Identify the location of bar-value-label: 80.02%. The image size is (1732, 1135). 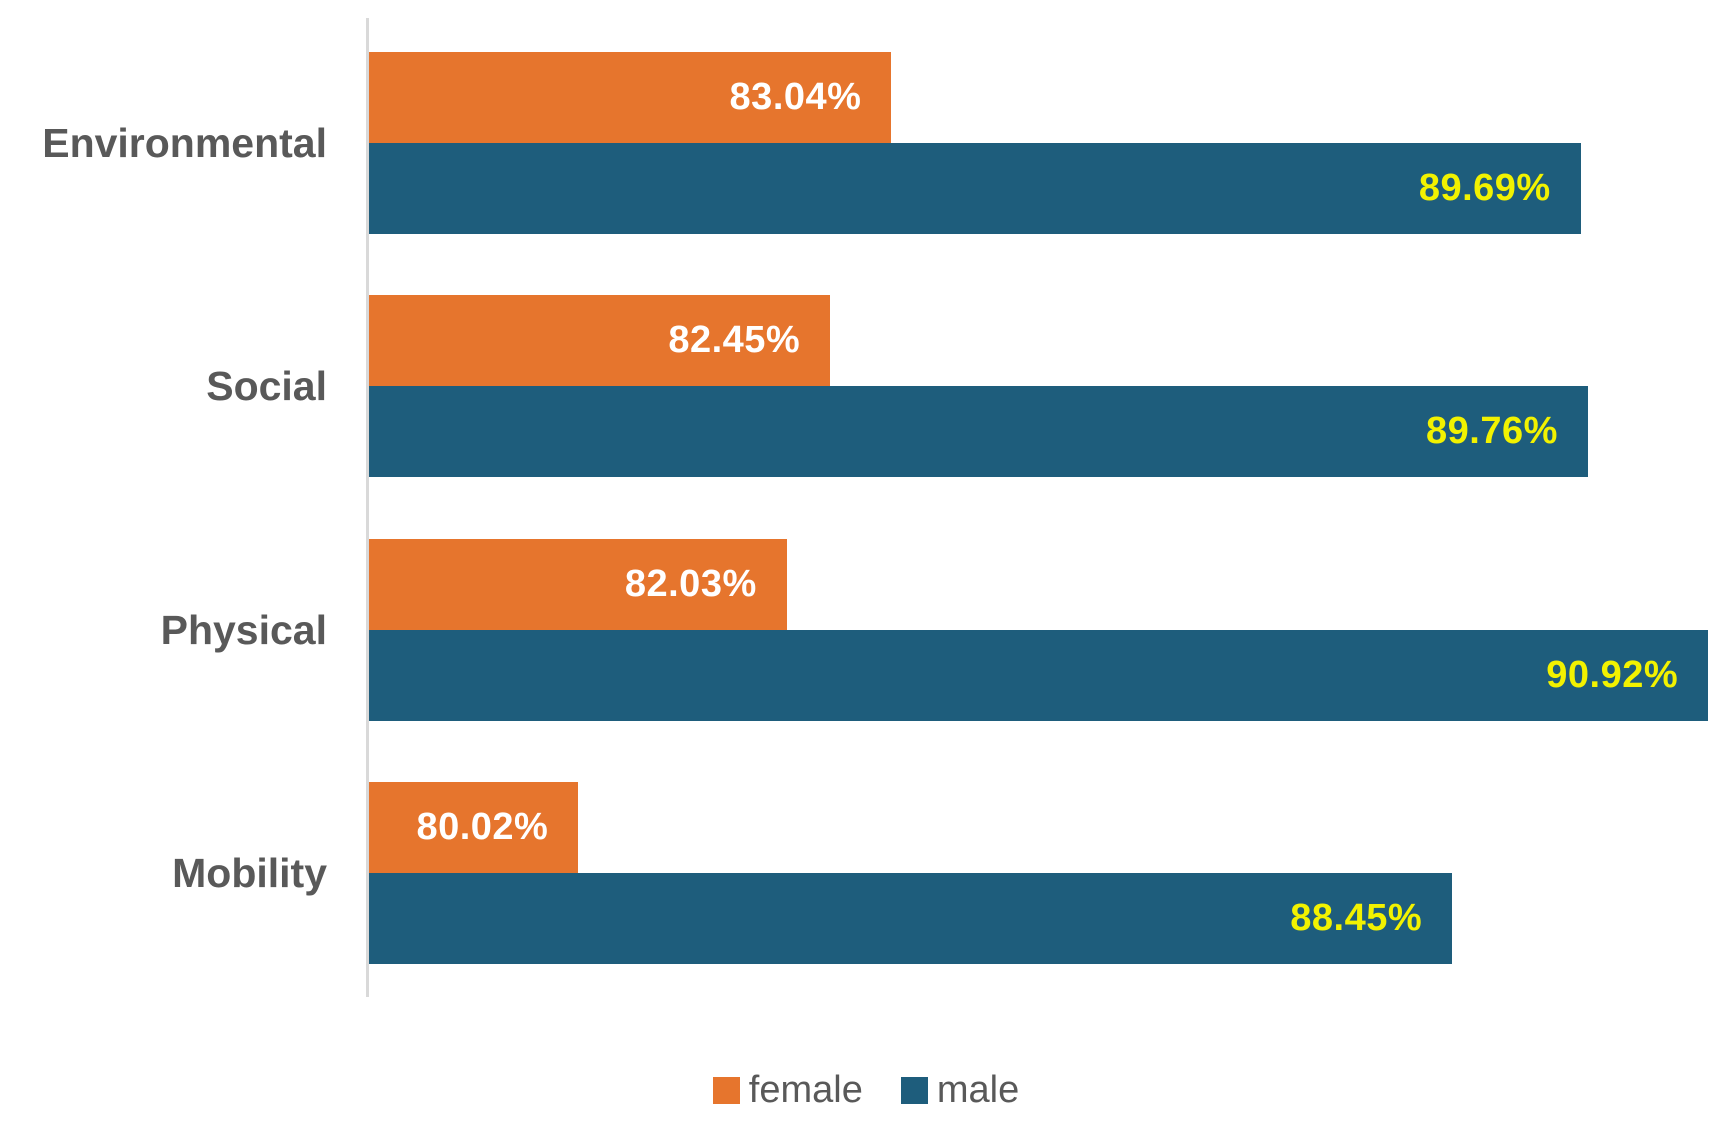
(482, 827).